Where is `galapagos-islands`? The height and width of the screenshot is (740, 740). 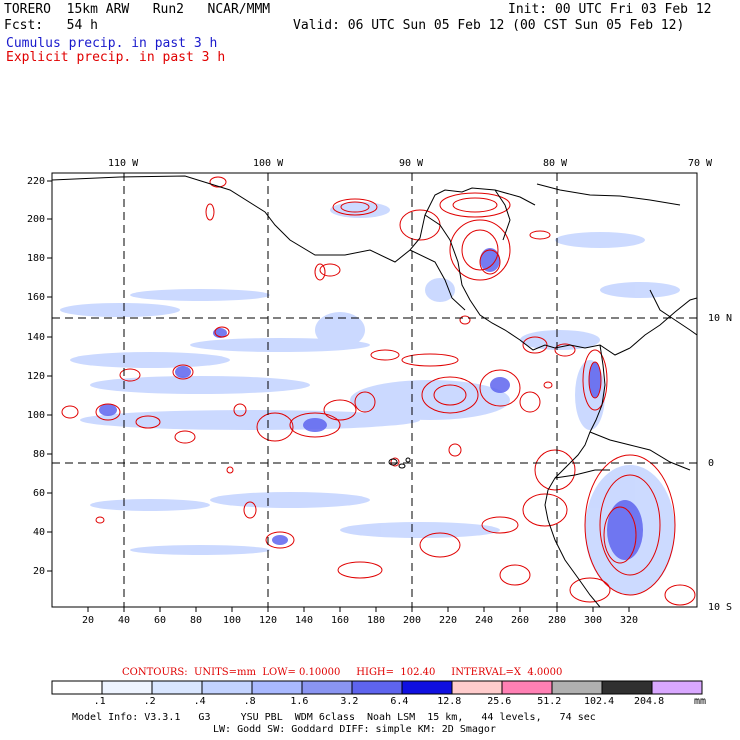 galapagos-islands is located at coordinates (399, 463).